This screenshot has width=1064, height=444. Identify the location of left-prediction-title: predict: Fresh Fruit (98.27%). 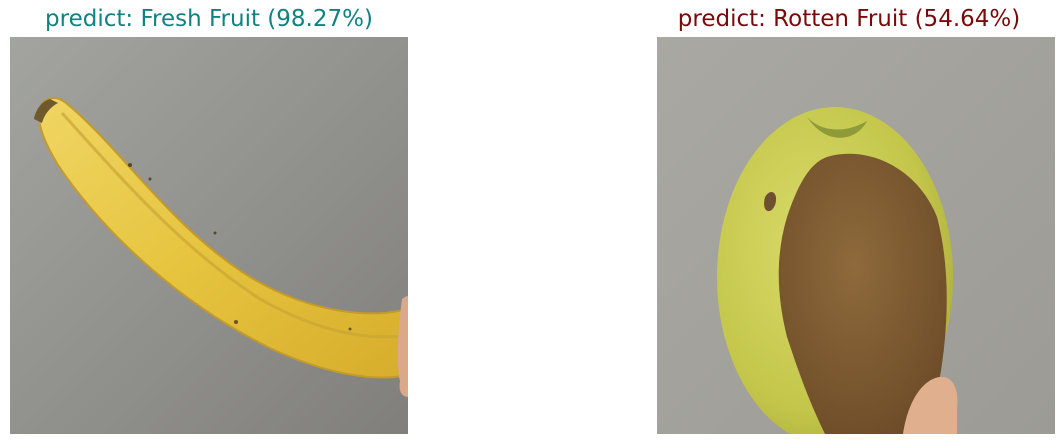
(209, 19).